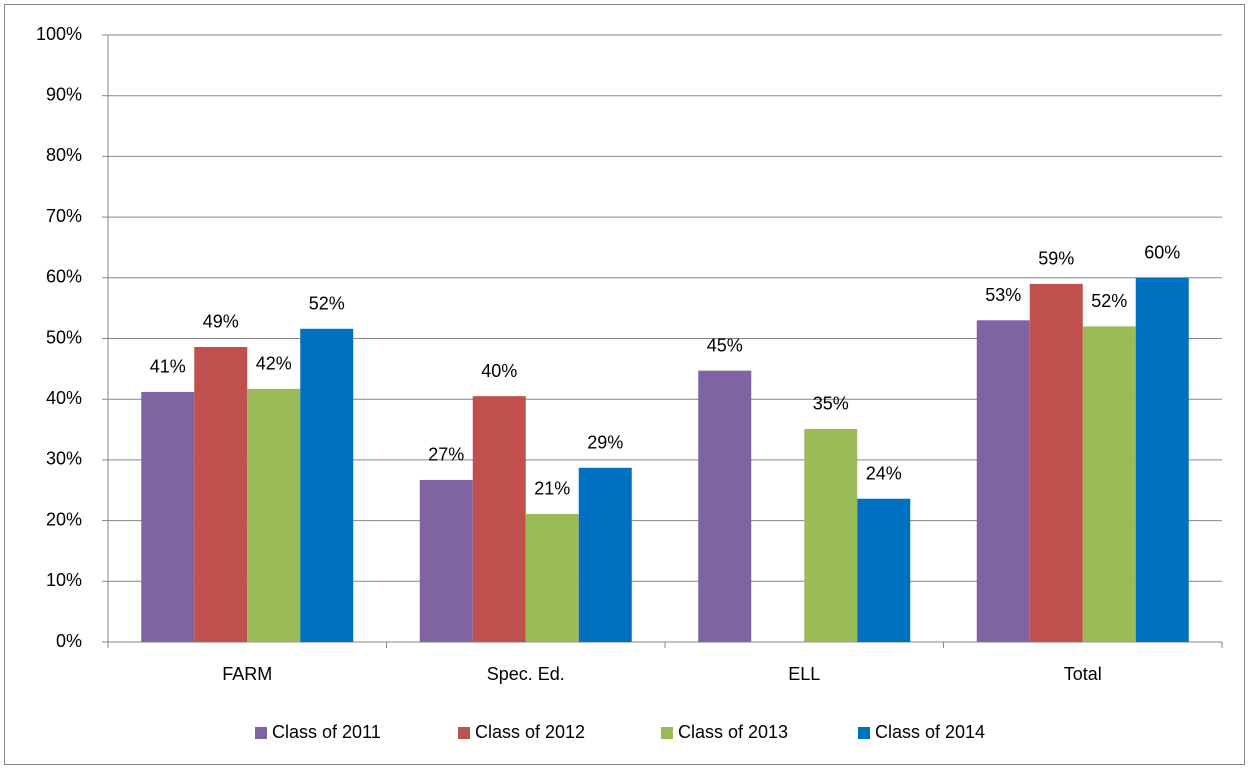 The width and height of the screenshot is (1250, 775). What do you see at coordinates (247, 674) in the screenshot?
I see `x-tick-label: FARM` at bounding box center [247, 674].